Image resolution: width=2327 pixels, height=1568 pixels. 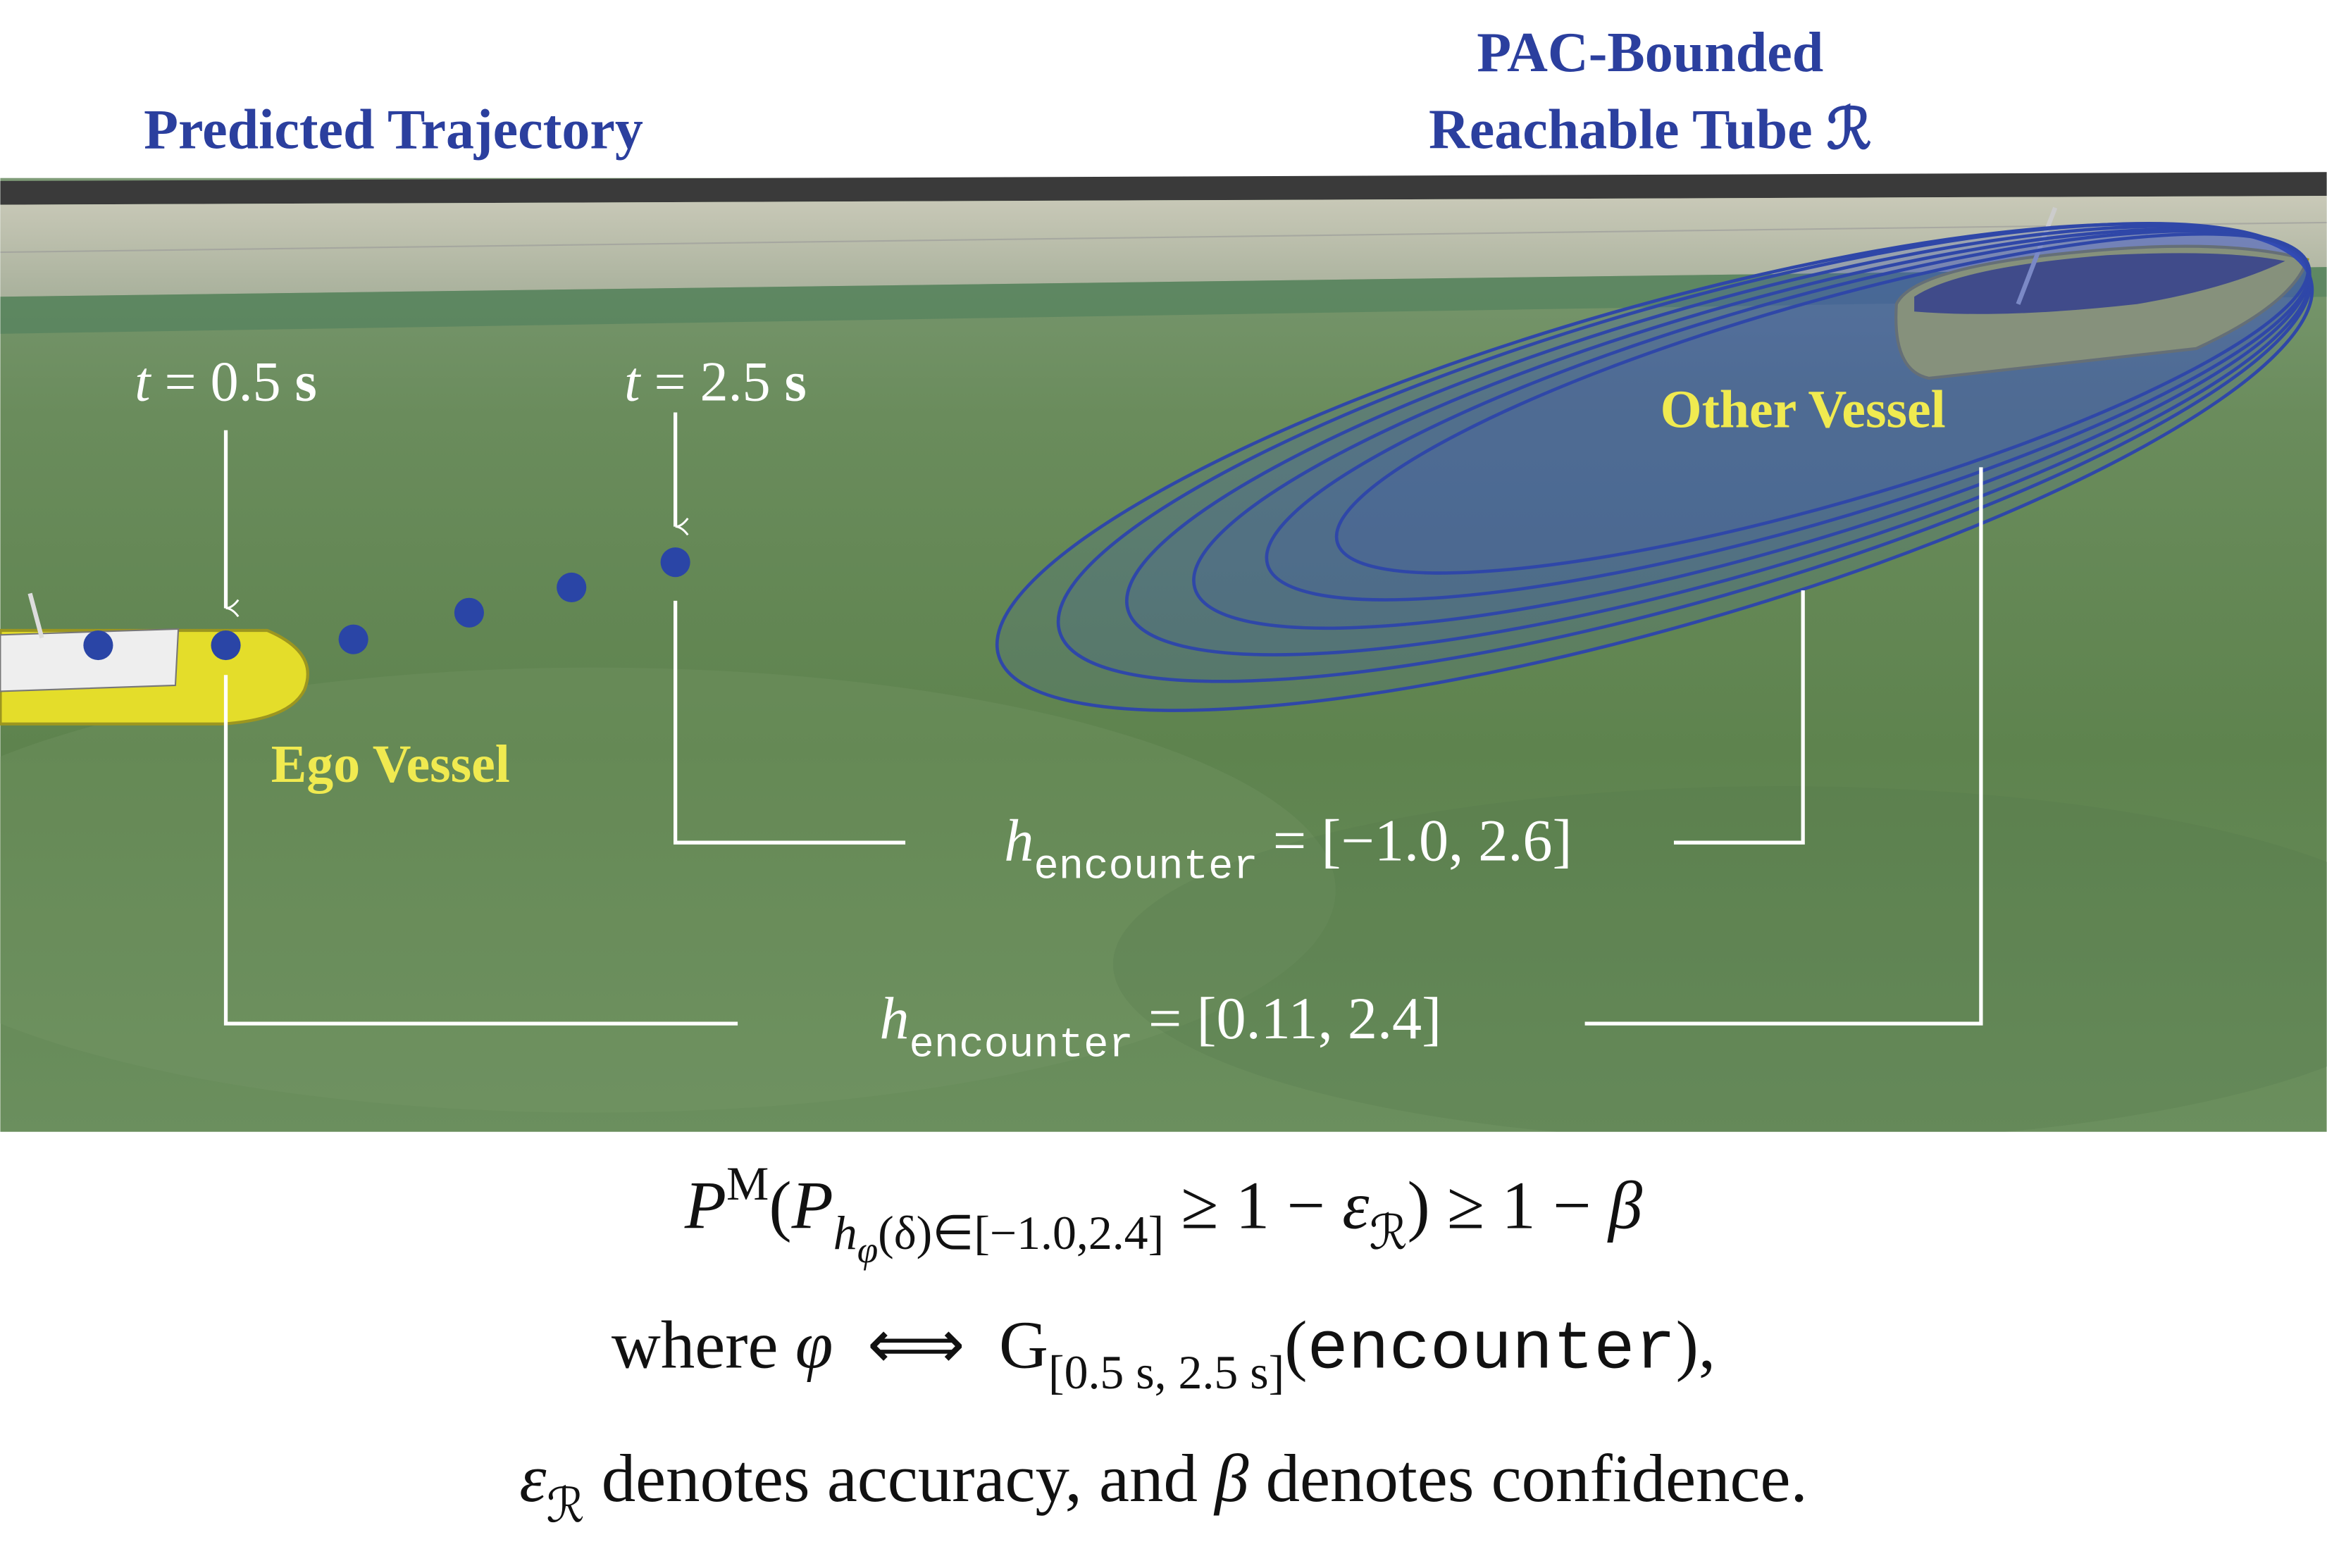 What do you see at coordinates (393, 130) in the screenshot?
I see `predicted-trajectory-label: Predicted Trajectory` at bounding box center [393, 130].